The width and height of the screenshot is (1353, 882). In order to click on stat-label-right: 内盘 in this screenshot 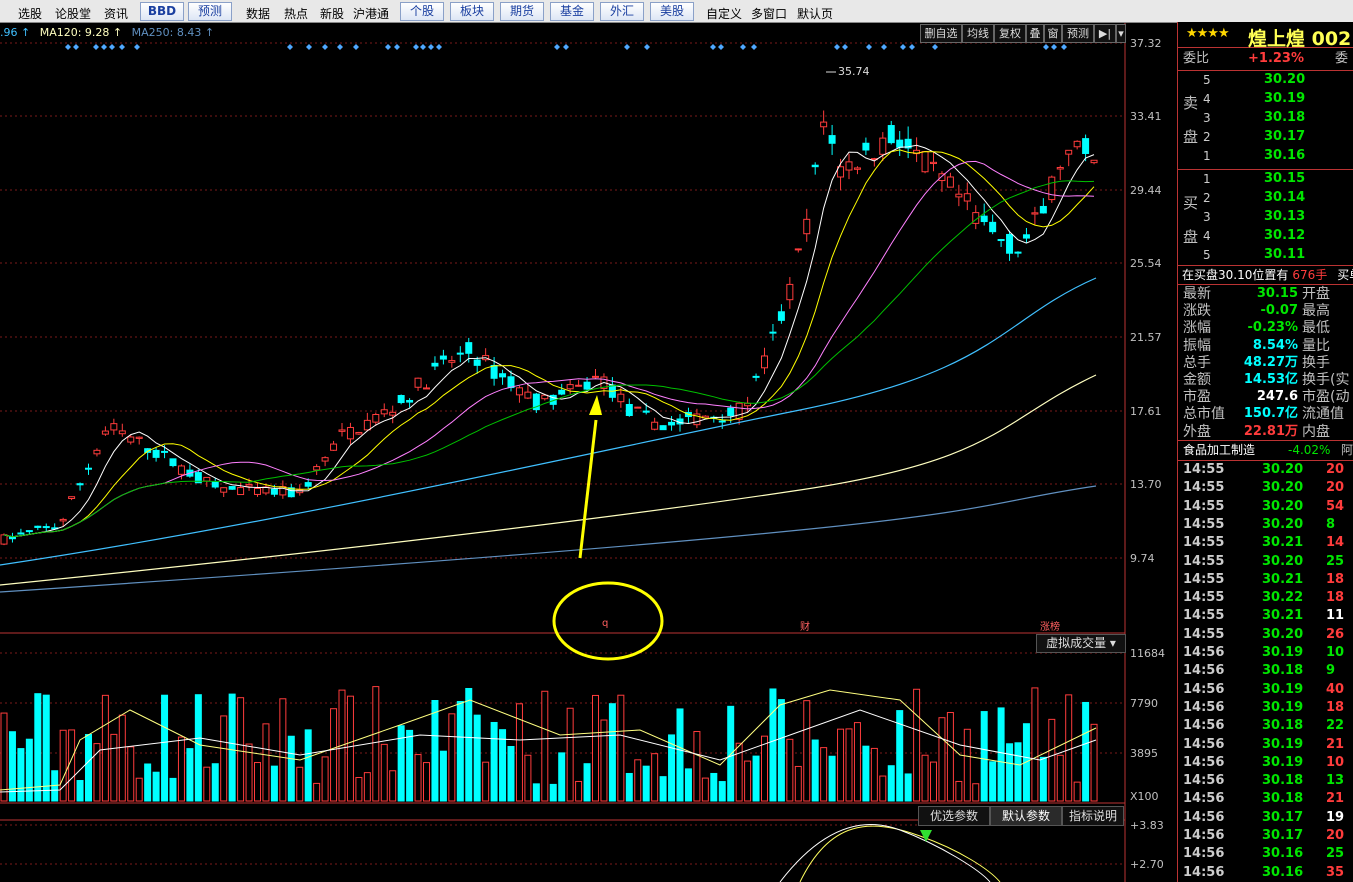, I will do `click(1316, 431)`.